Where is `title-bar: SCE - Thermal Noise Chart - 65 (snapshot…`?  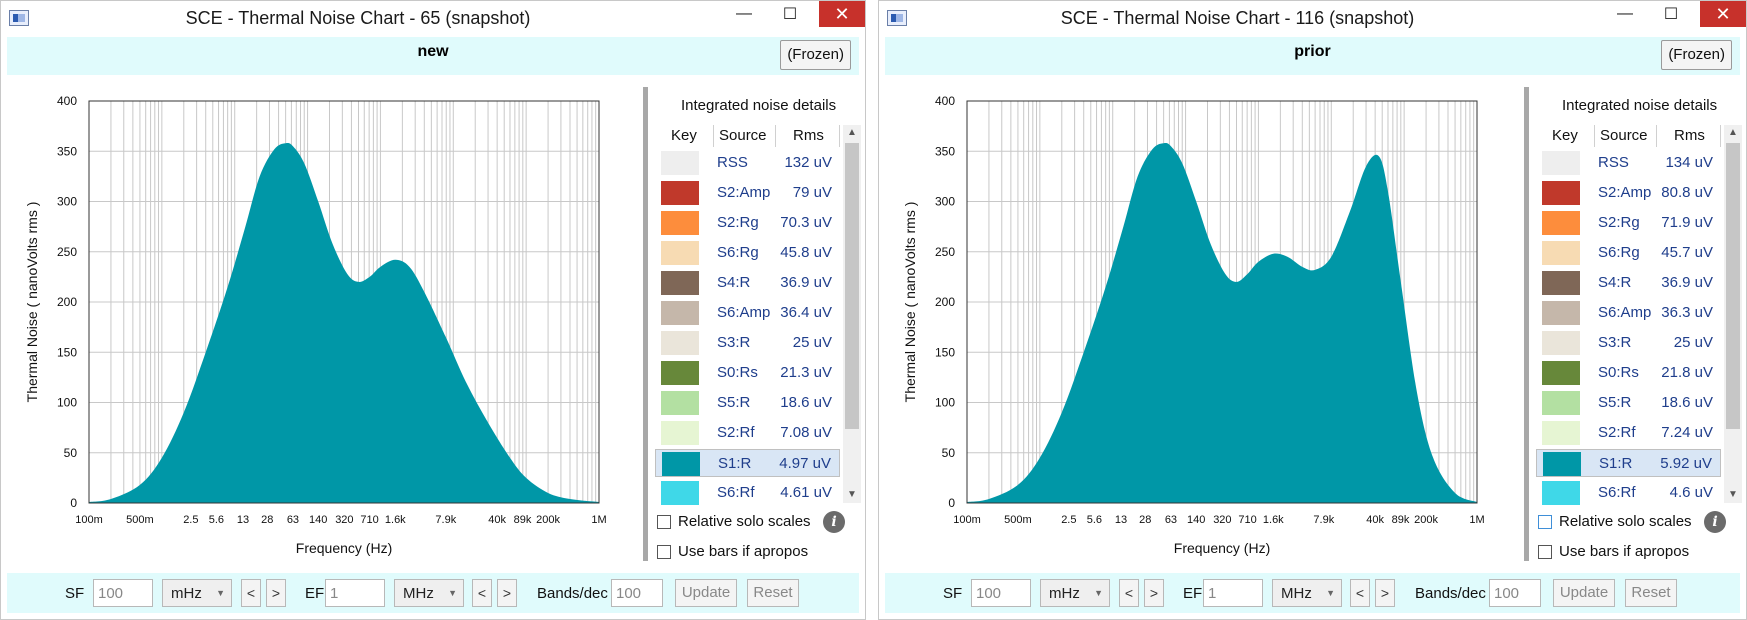 title-bar: SCE - Thermal Noise Chart - 65 (snapshot… is located at coordinates (433, 18).